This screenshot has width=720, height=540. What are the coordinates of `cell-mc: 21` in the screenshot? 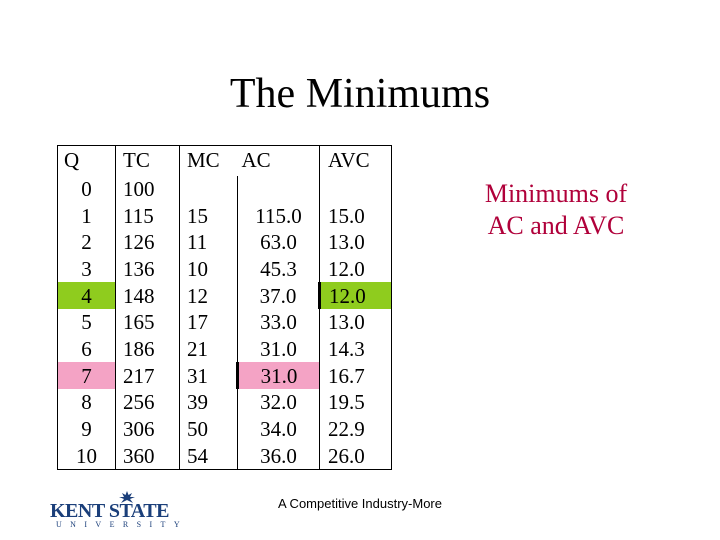 It's located at (208, 349).